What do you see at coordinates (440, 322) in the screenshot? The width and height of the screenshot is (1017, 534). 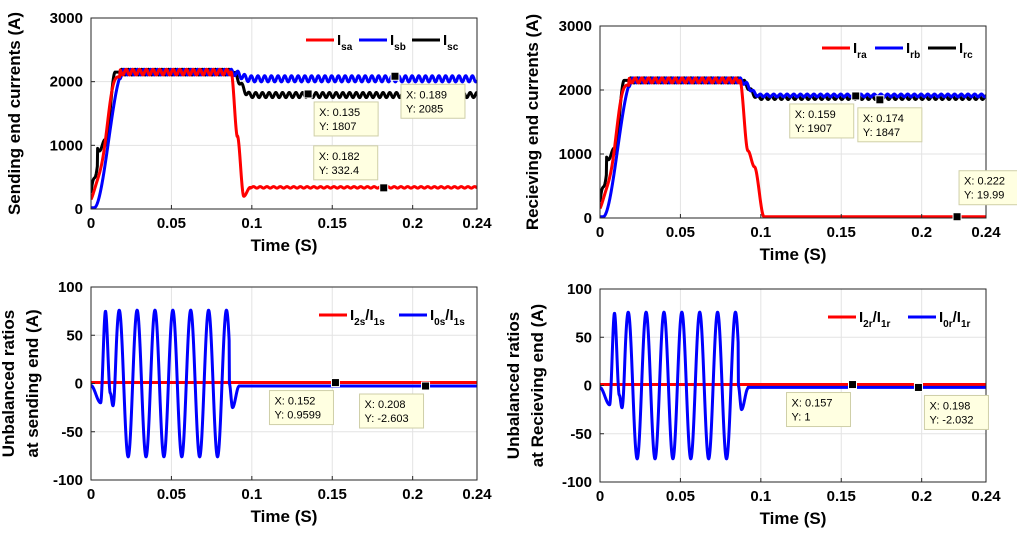 I see `legend-label-sub: 0s` at bounding box center [440, 322].